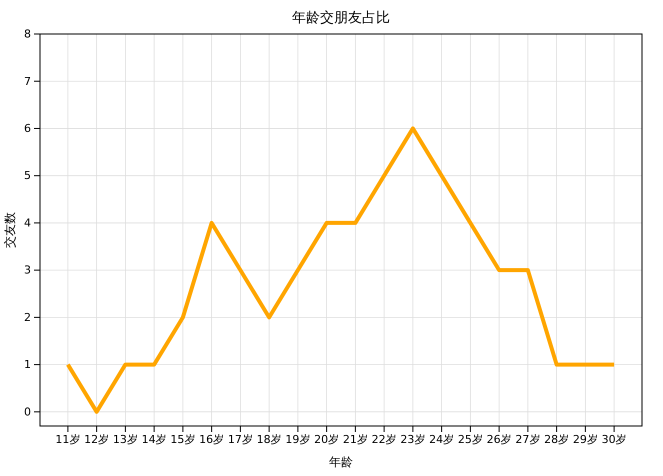  Describe the element at coordinates (125, 439) in the screenshot. I see `x-tick-label: 13岁` at that location.